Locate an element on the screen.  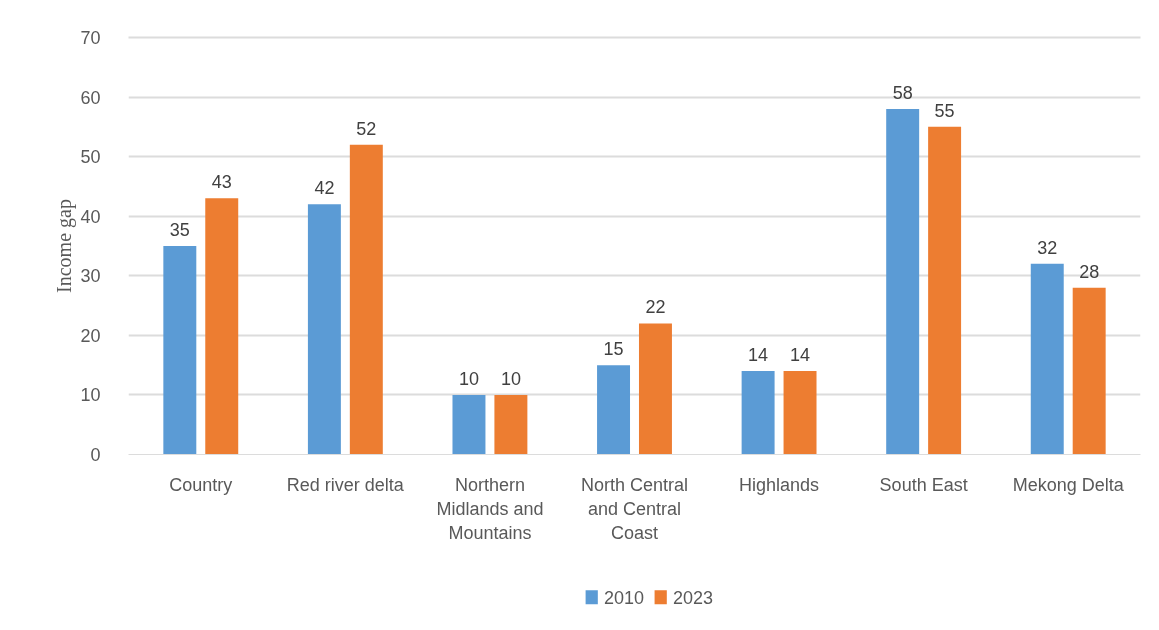
data-label: 55 is located at coordinates (944, 110).